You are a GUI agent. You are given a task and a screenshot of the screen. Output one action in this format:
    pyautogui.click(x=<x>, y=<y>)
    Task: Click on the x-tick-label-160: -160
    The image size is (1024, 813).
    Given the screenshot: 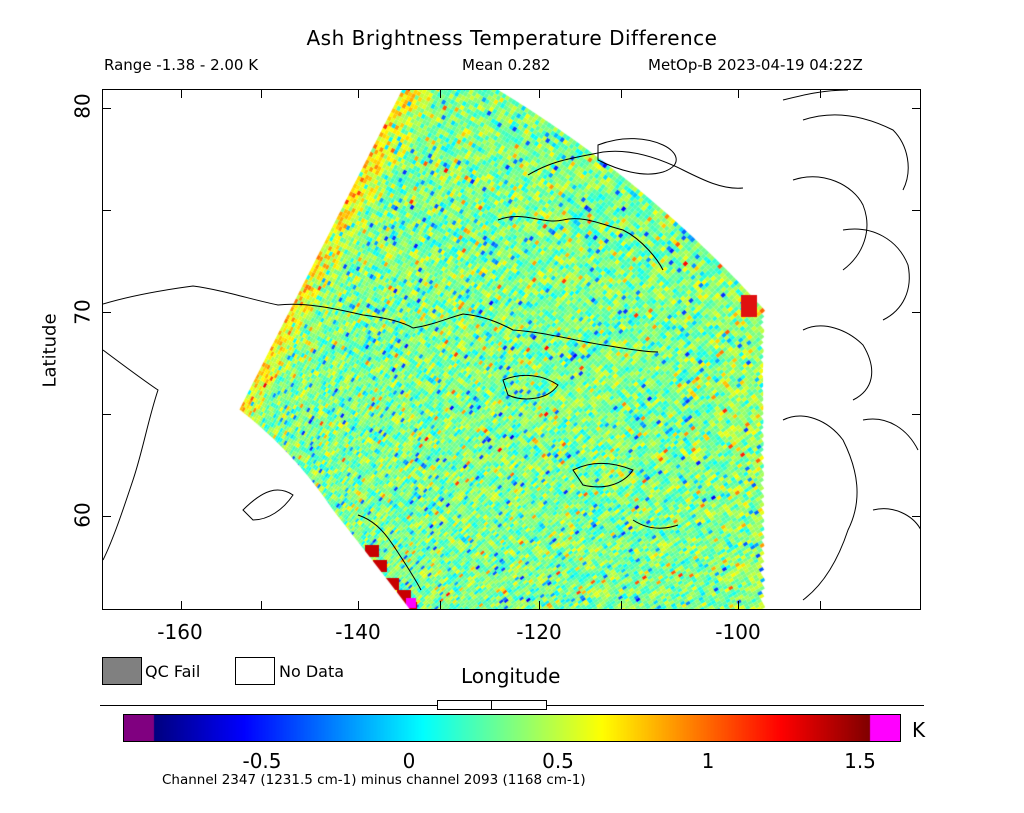 What is the action you would take?
    pyautogui.click(x=180, y=632)
    